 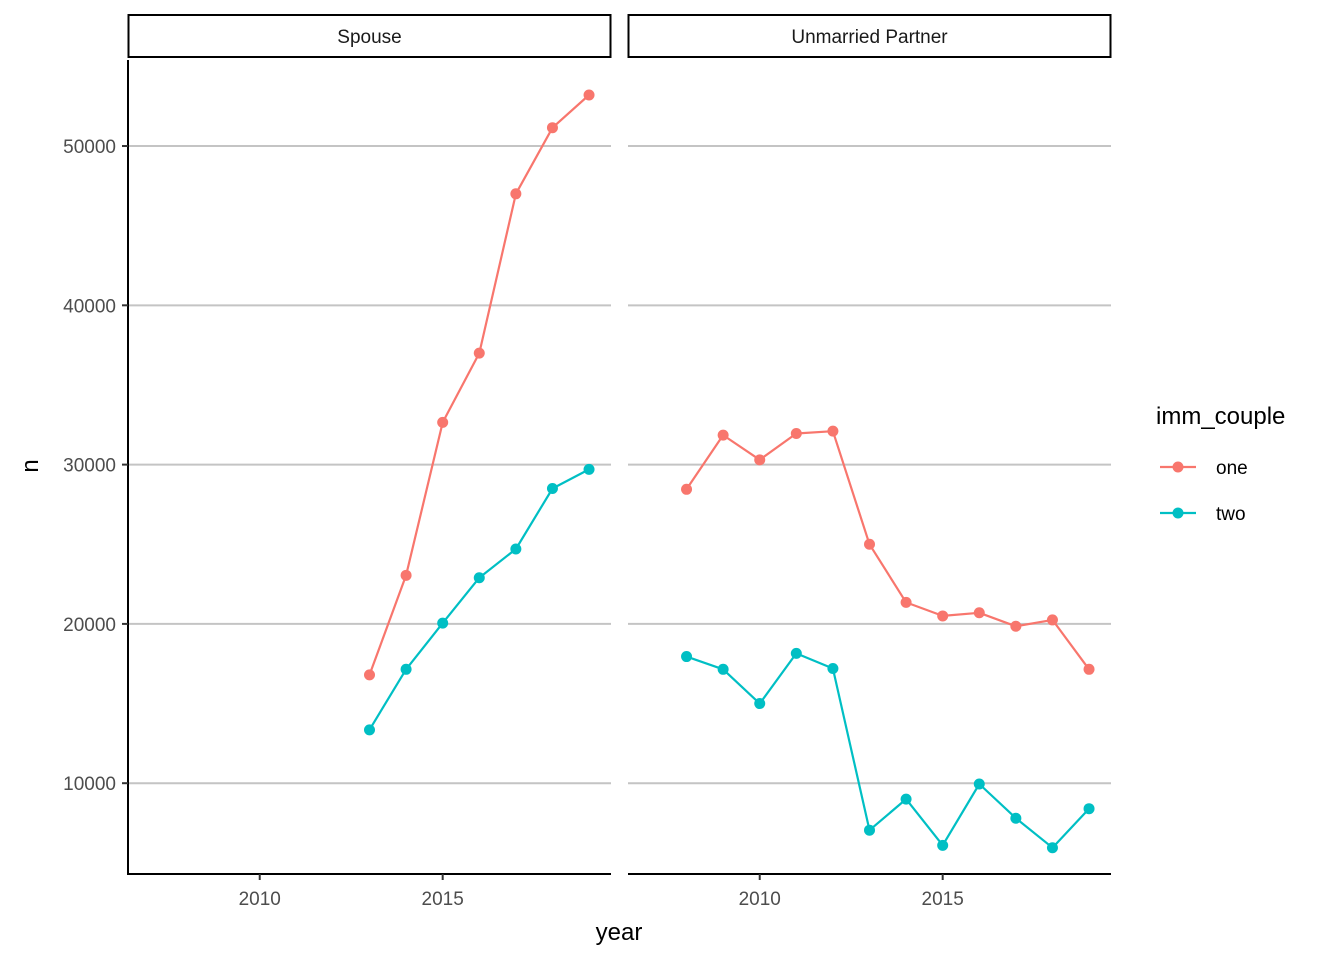 What do you see at coordinates (1220, 416) in the screenshot?
I see `legend-title: imm_couple` at bounding box center [1220, 416].